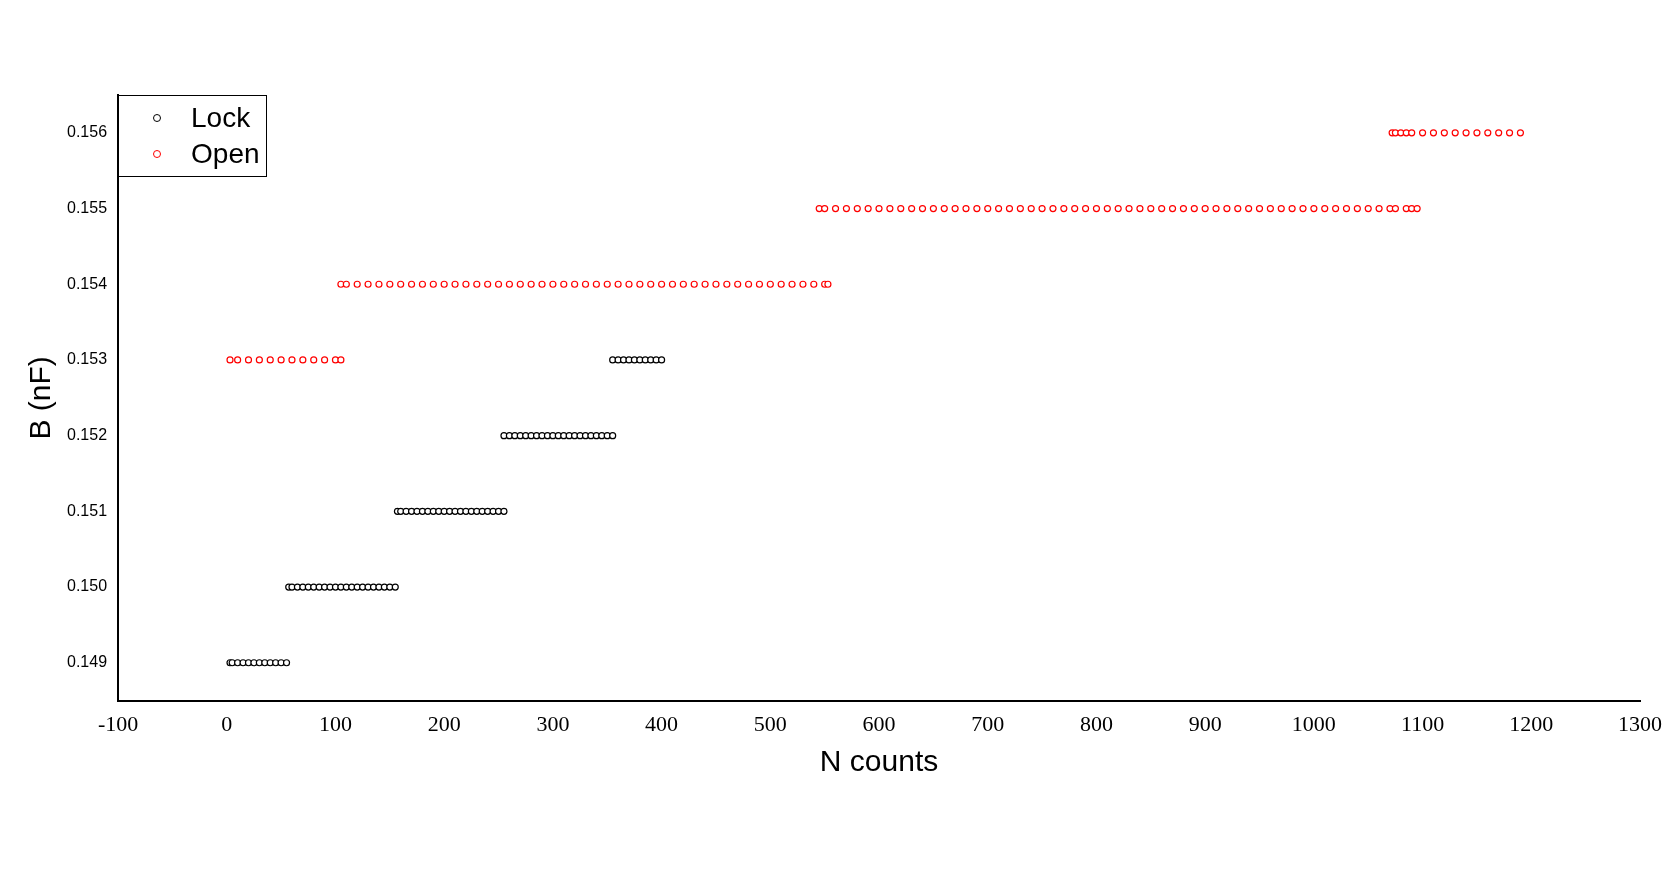  Describe the element at coordinates (118, 723) in the screenshot. I see `x-tick-label: -100` at that location.